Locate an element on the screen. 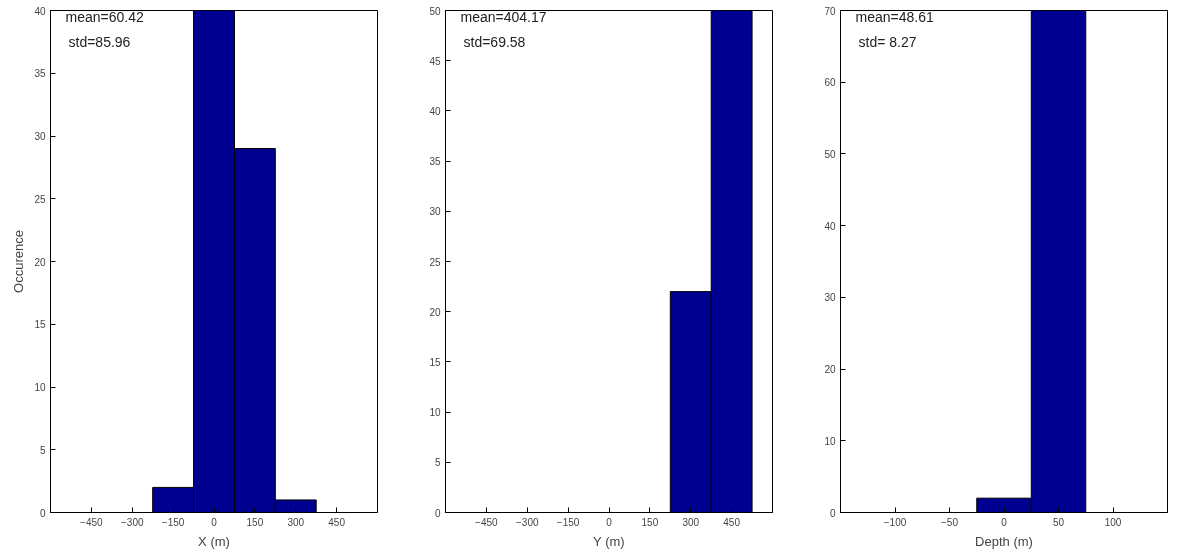 The image size is (1186, 557). annotation: mean=60.42 is located at coordinates (104, 16).